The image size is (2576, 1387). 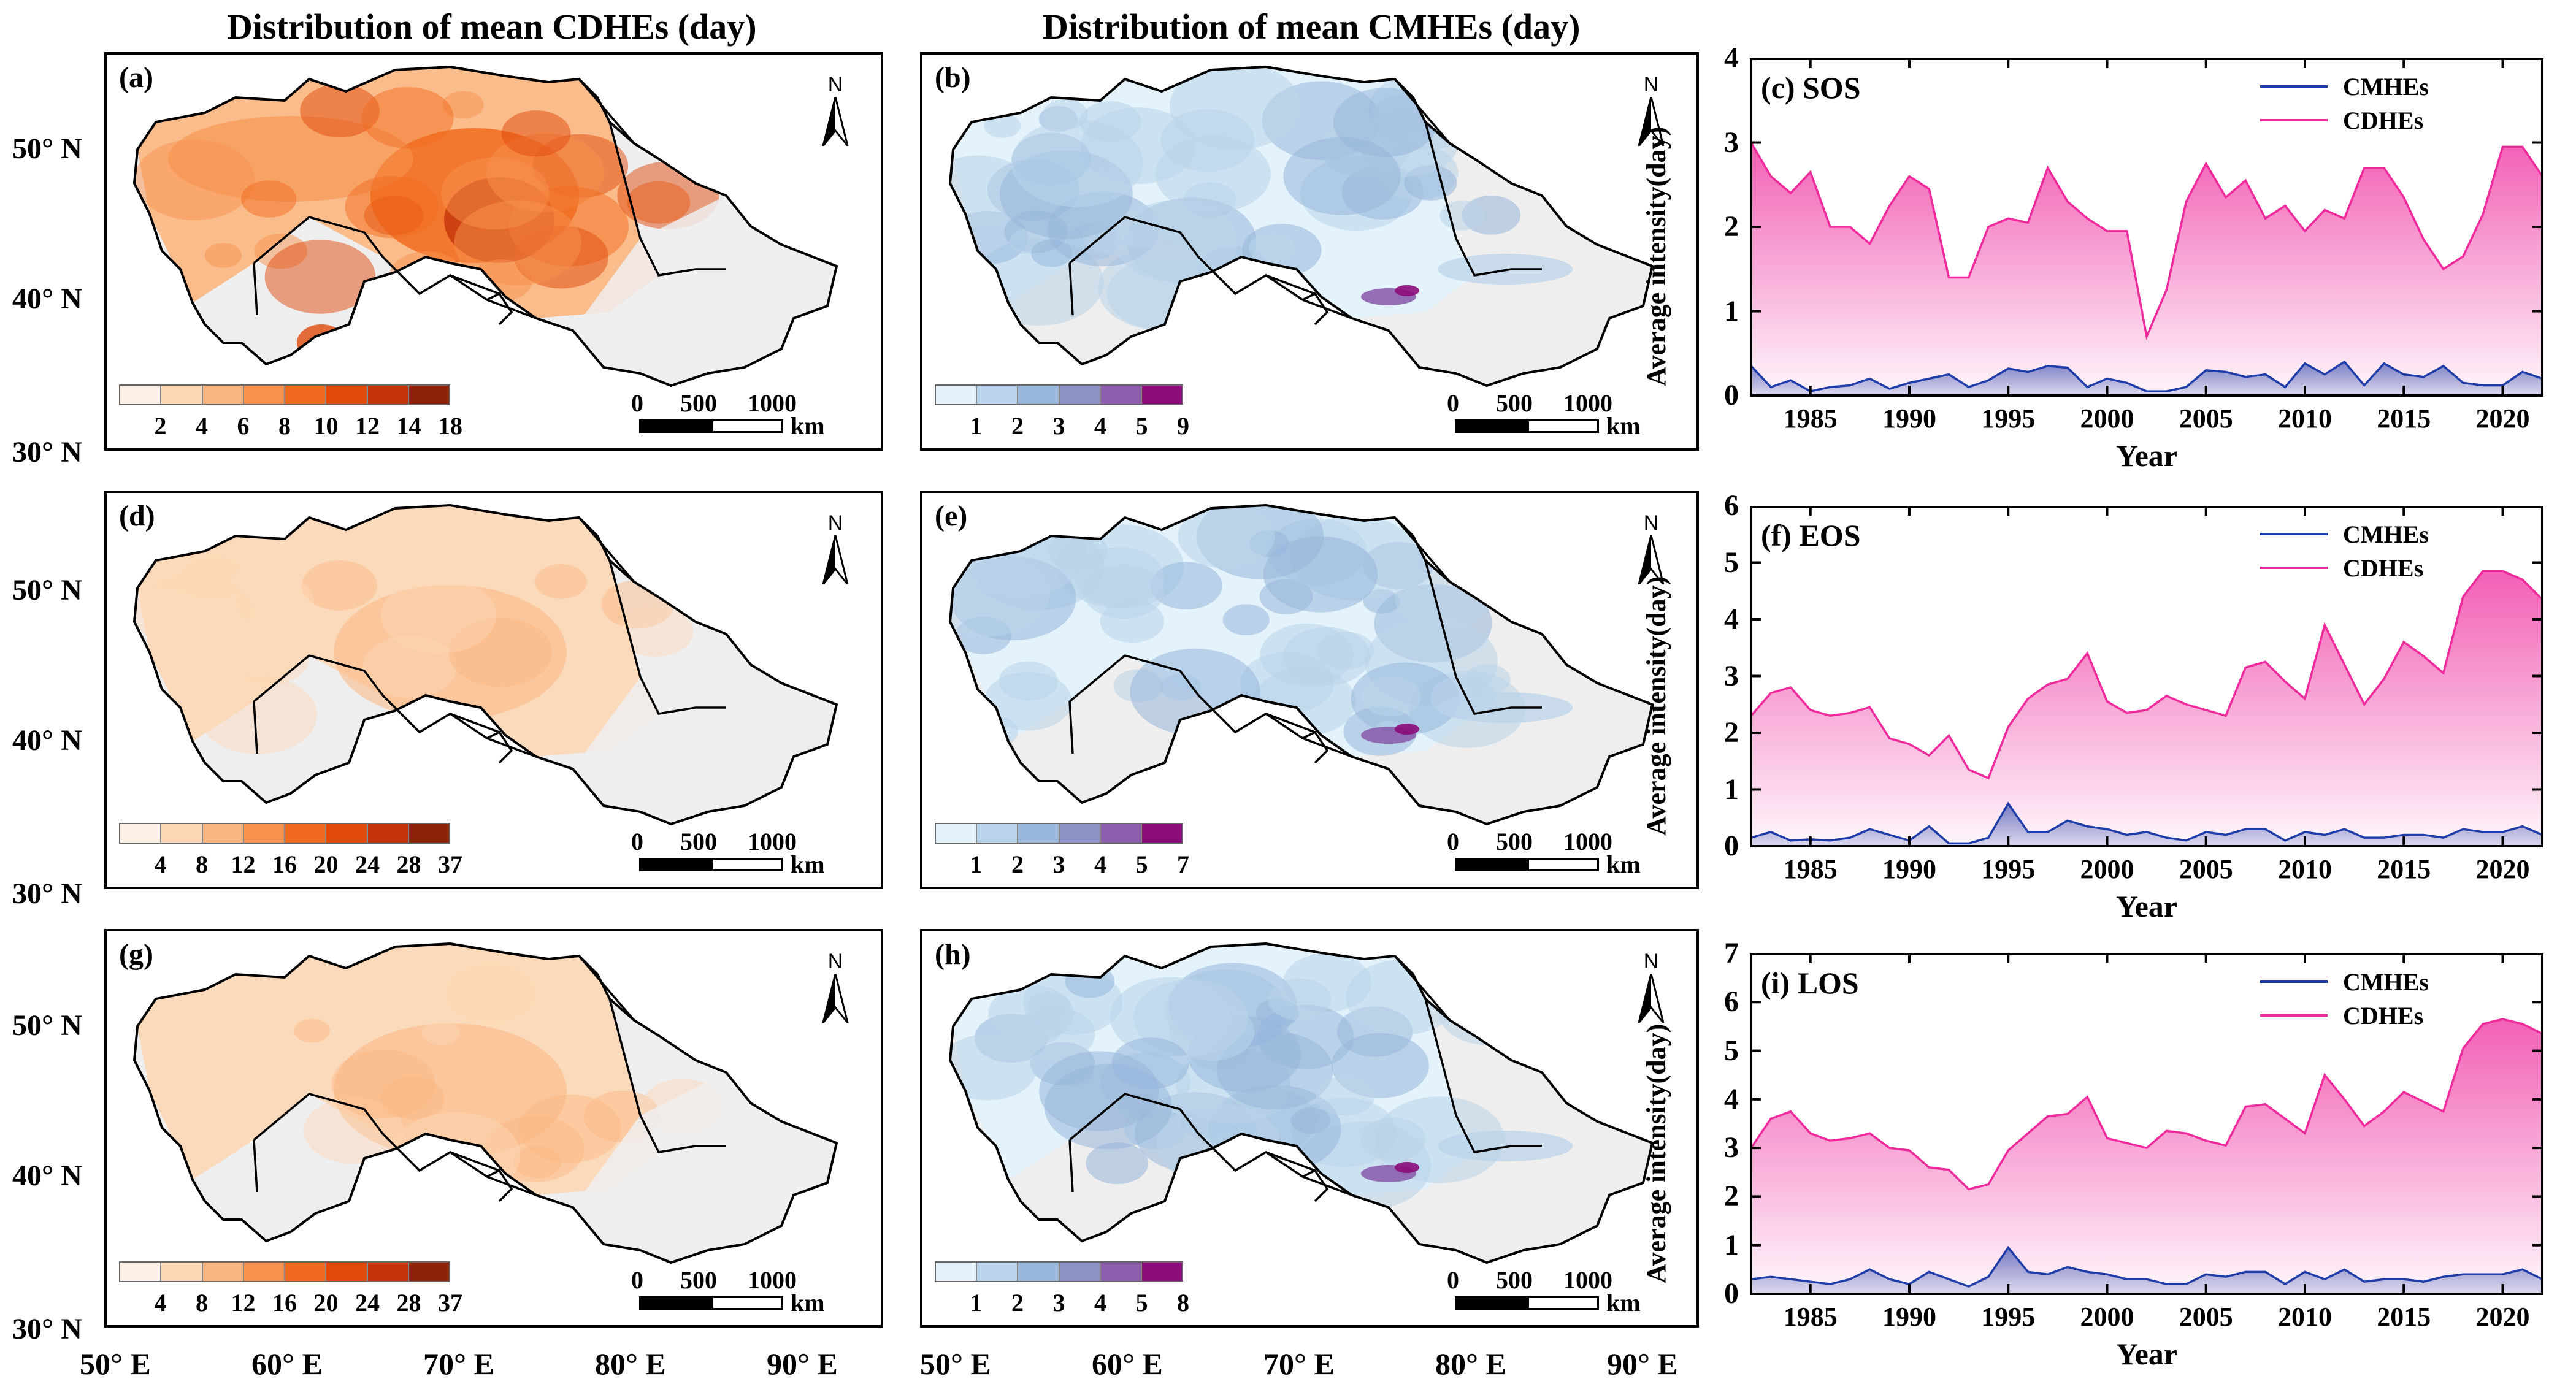 What do you see at coordinates (976, 1302) in the screenshot?
I see `legend-tick-label: 1` at bounding box center [976, 1302].